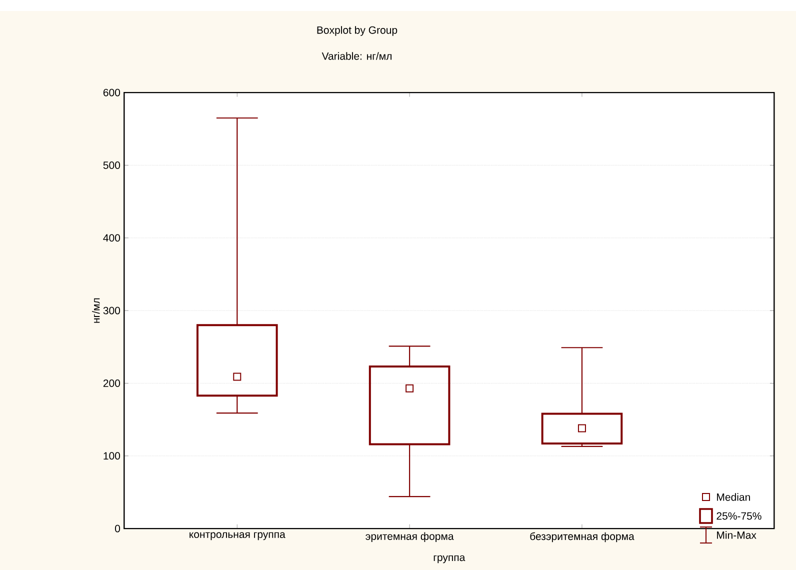 Image resolution: width=796 pixels, height=570 pixels. I want to click on annotation: 25%-75%, so click(739, 516).